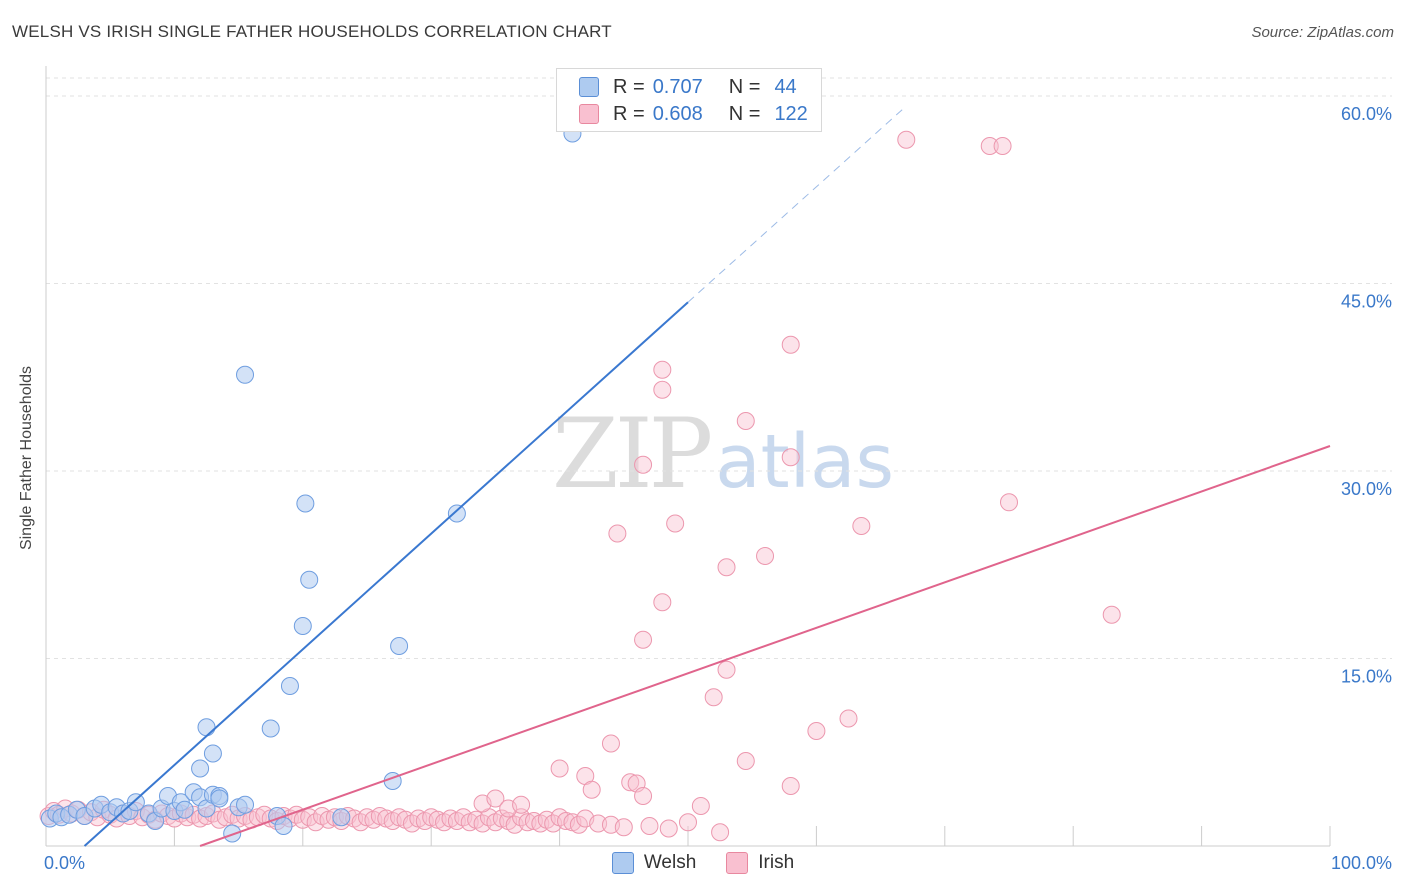 Image resolution: width=1406 pixels, height=892 pixels. Describe the element at coordinates (677, 86) in the screenshot. I see `legend-r-value-welsh: 0.707` at that location.